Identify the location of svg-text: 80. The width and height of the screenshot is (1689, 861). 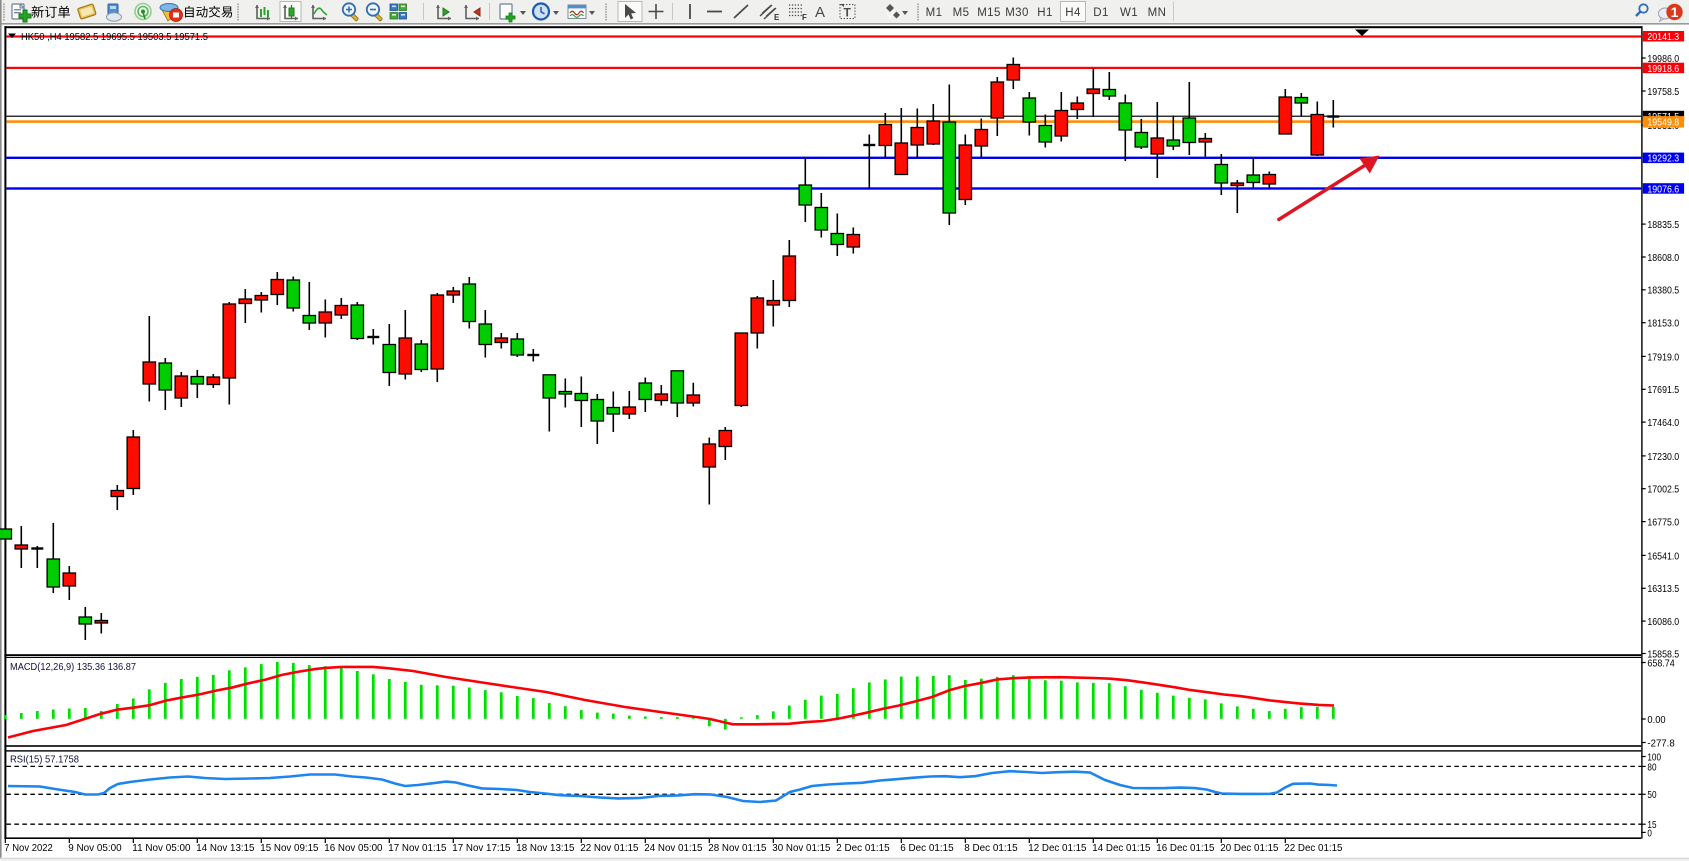
(1651, 767).